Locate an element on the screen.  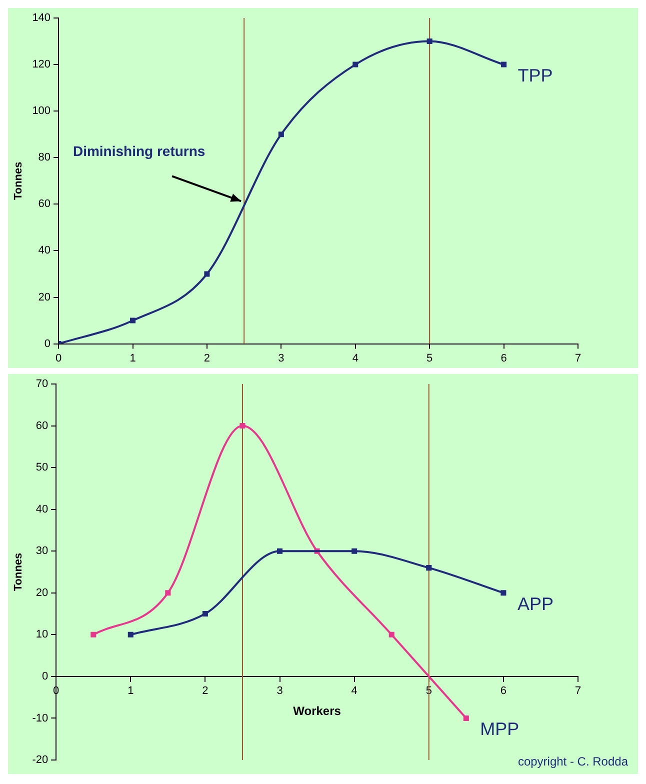
annotation: Diminishing returns is located at coordinates (139, 151).